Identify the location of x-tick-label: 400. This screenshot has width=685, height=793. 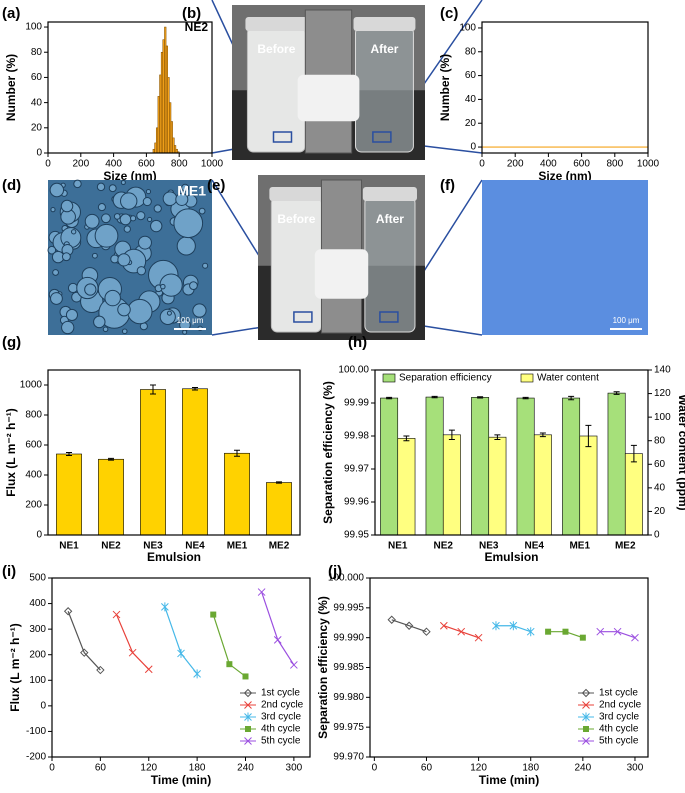
(548, 164).